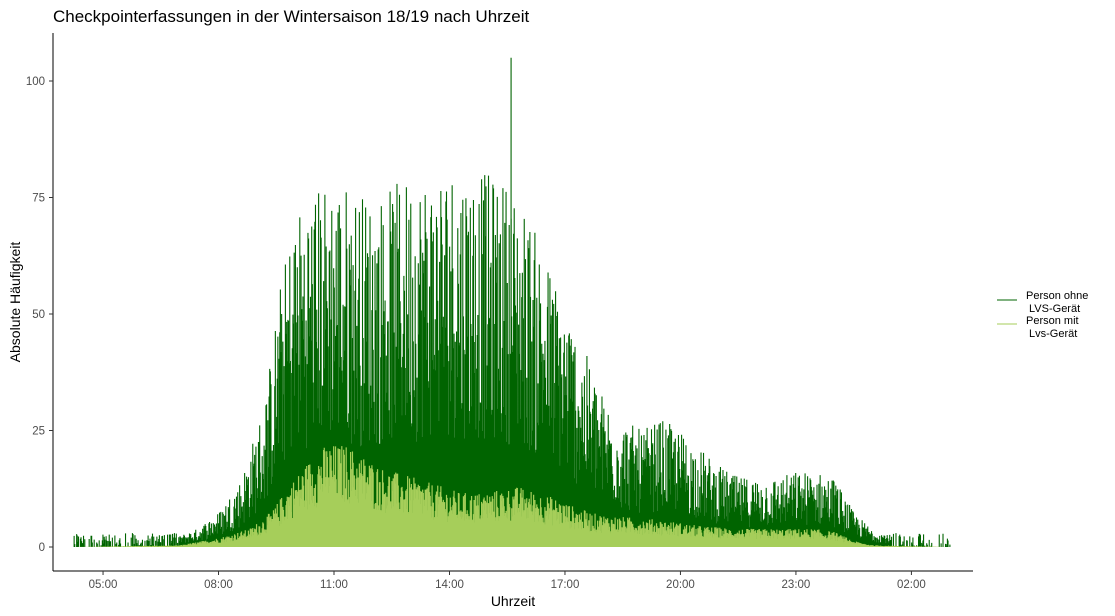  What do you see at coordinates (42, 548) in the screenshot?
I see `y-tick-label: 0` at bounding box center [42, 548].